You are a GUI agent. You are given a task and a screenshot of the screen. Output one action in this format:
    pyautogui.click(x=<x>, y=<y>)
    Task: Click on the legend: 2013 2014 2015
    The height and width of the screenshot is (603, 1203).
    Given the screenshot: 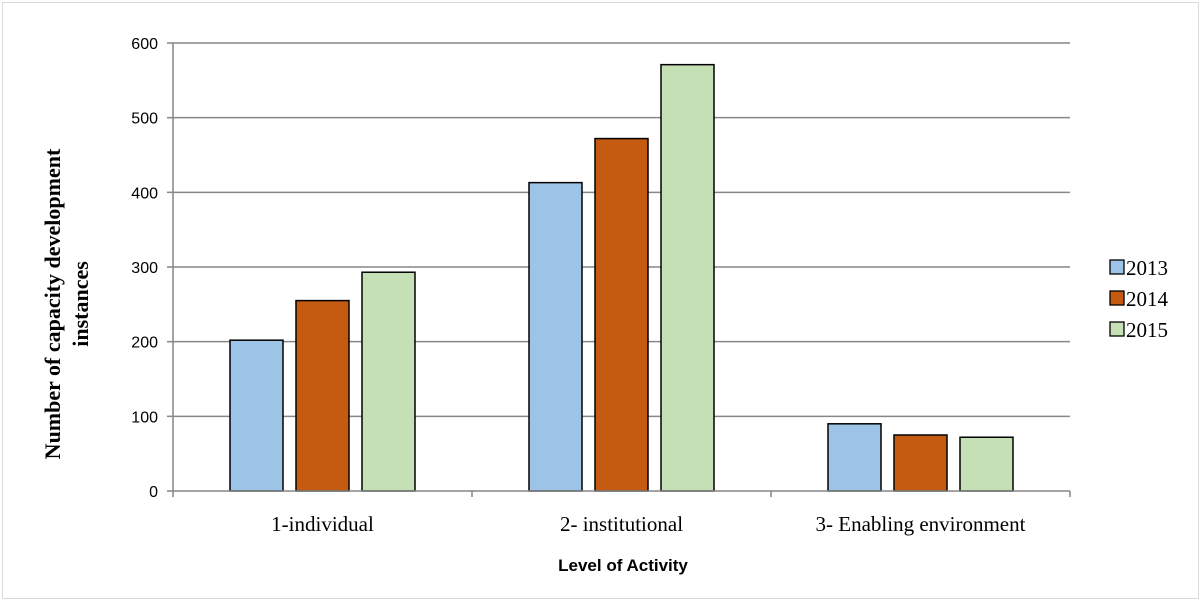 What is the action you would take?
    pyautogui.click(x=1139, y=299)
    